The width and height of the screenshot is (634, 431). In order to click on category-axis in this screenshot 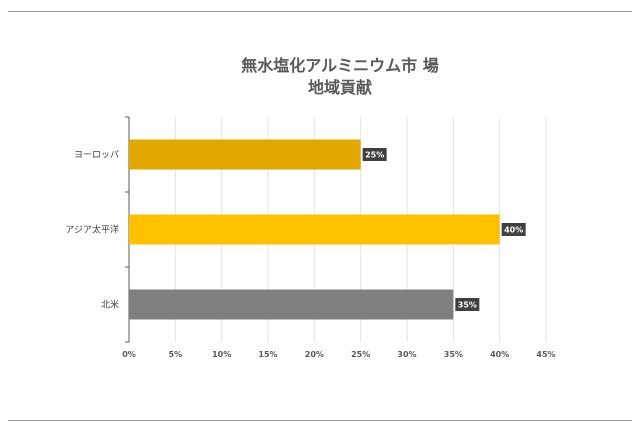, I will do `click(127, 229)`.